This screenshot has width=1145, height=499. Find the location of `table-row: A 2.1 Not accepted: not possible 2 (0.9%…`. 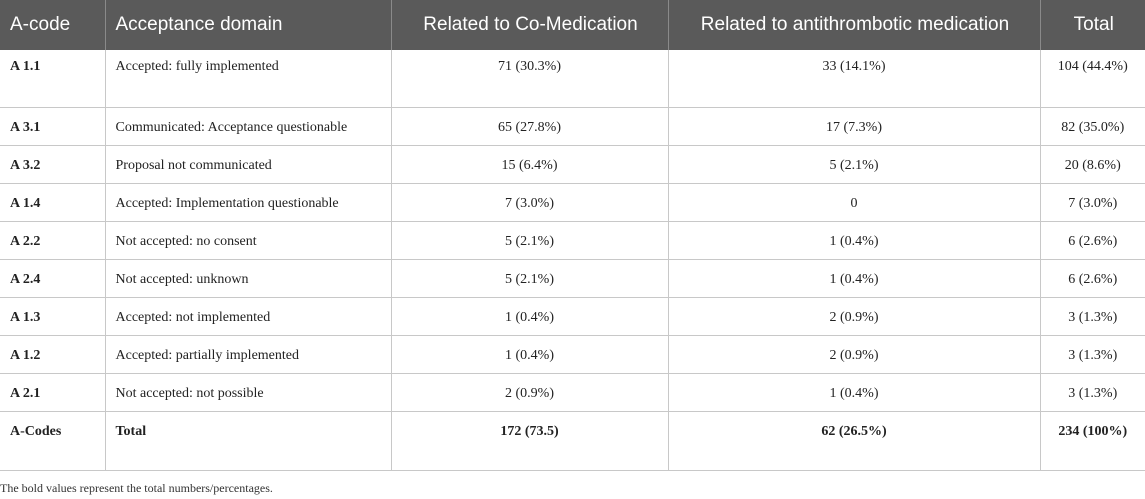

table-row: A 2.1 Not accepted: not possible 2 (0.9%… is located at coordinates (572, 392).